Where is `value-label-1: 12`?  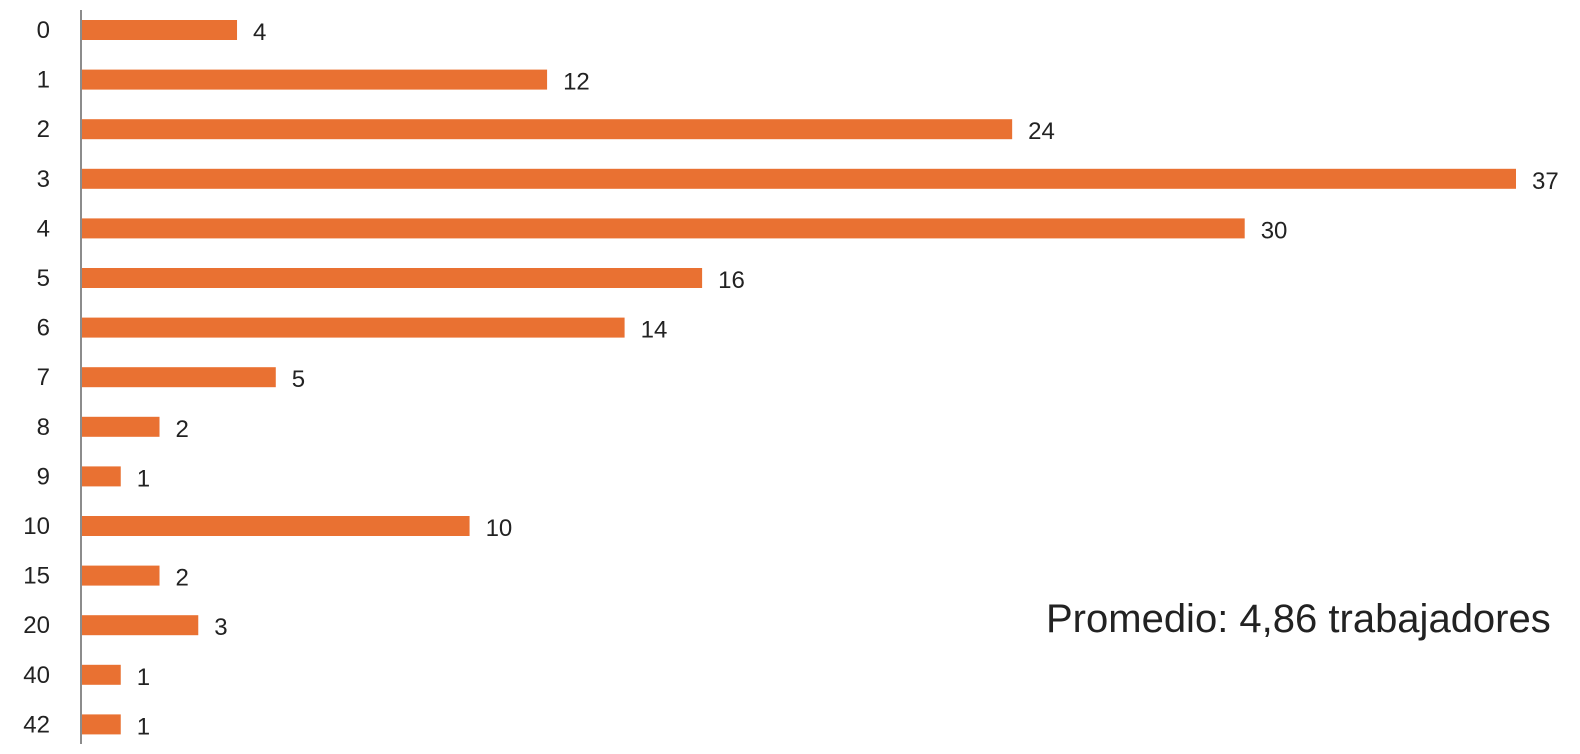
value-label-1: 12 is located at coordinates (576, 82).